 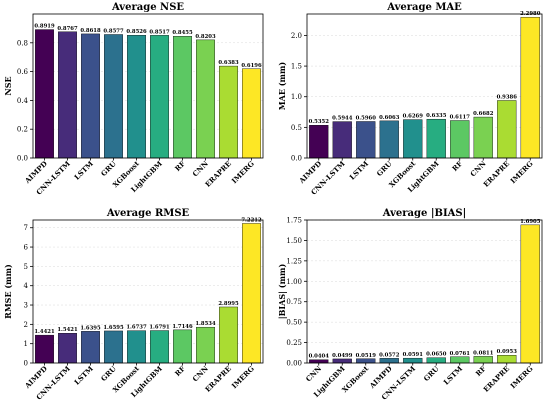 I want to click on chart-title: Average MAE, so click(x=424, y=7).